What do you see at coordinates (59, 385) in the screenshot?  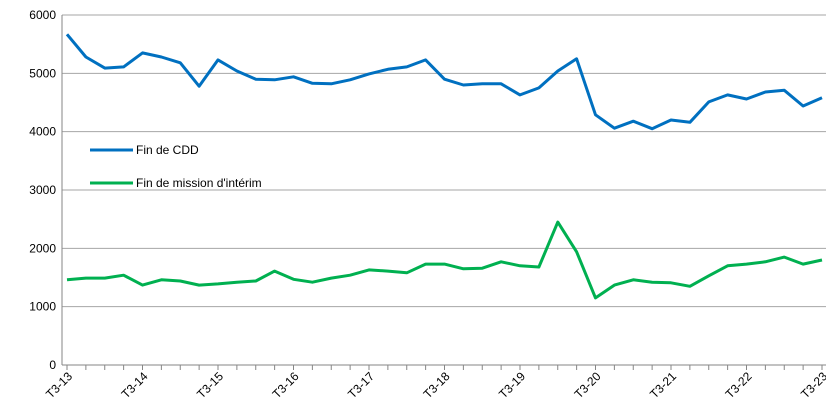 I see `x-tick-label: T3-13` at bounding box center [59, 385].